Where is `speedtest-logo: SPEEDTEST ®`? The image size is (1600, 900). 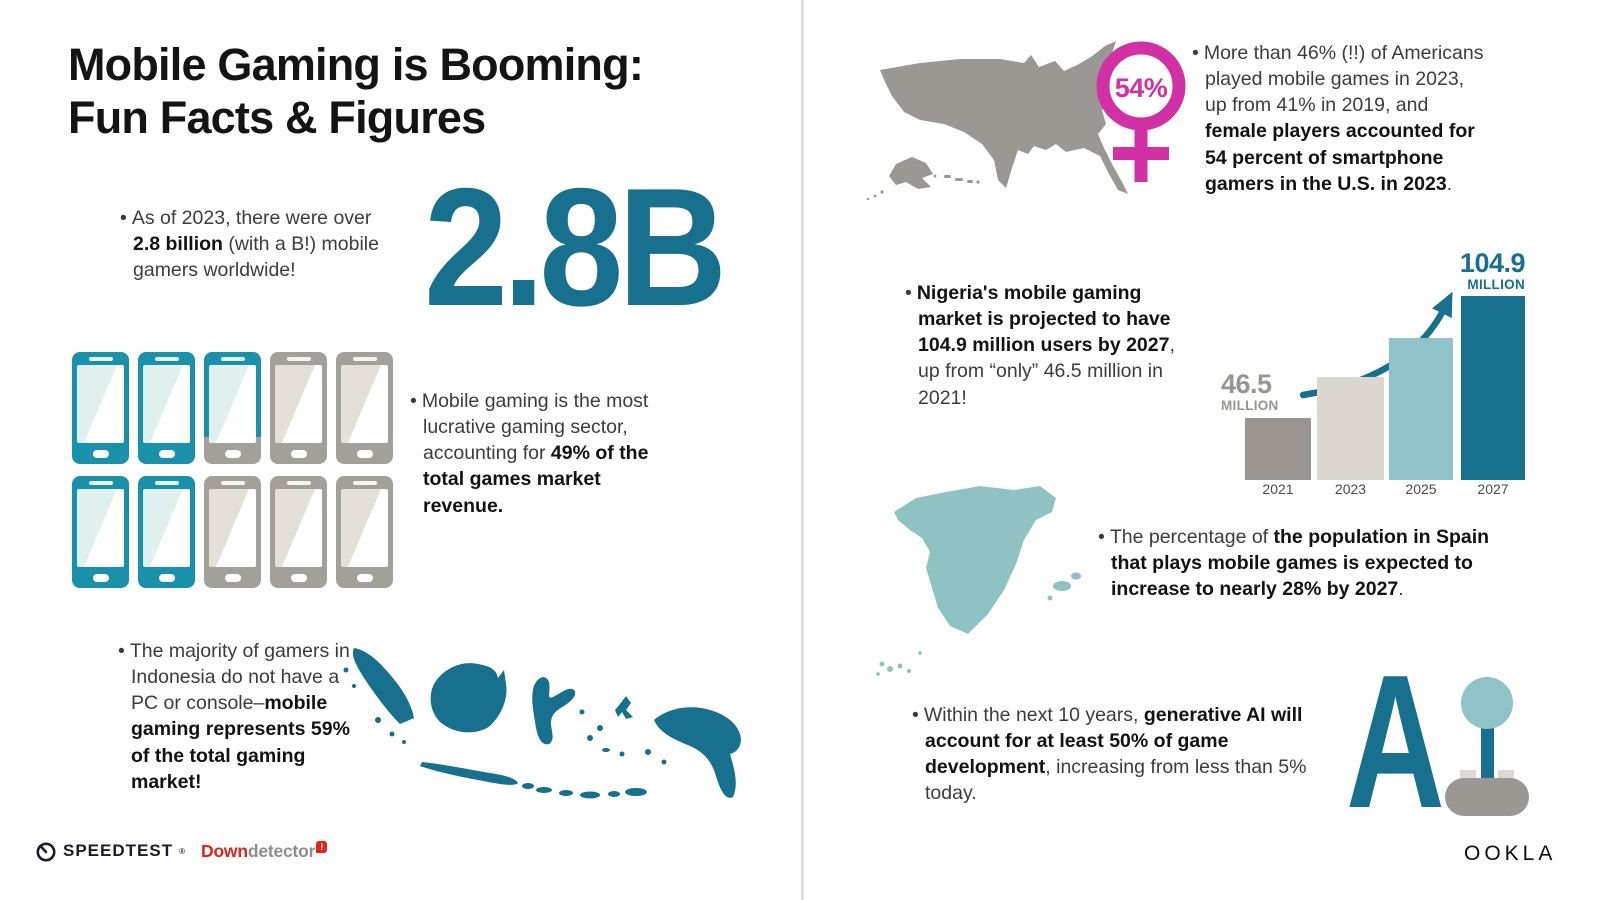
speedtest-logo: SPEEDTEST ® is located at coordinates (110, 851).